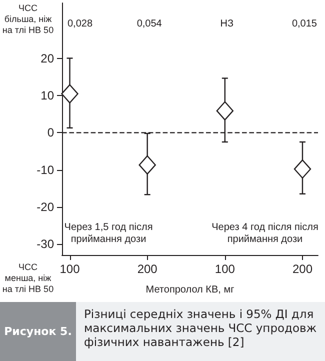 This screenshot has height=361, width=325. I want to click on y-tick-label: 20, so click(47, 59).